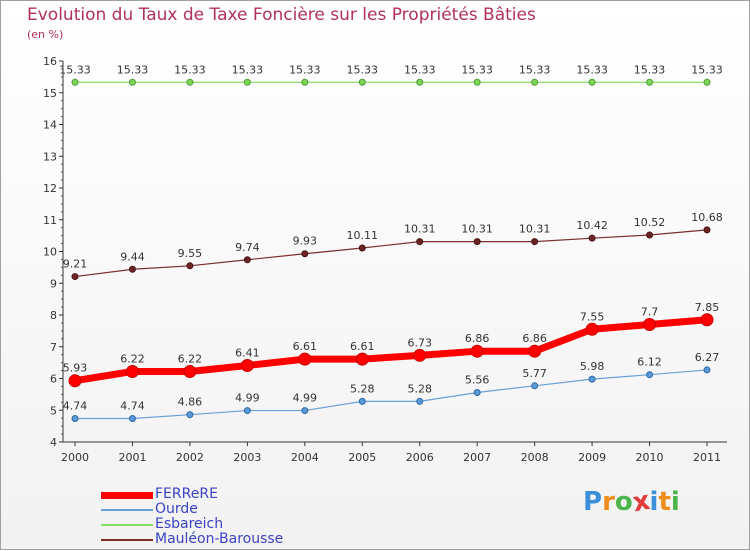  I want to click on y-tick-label: 12, so click(50, 188).